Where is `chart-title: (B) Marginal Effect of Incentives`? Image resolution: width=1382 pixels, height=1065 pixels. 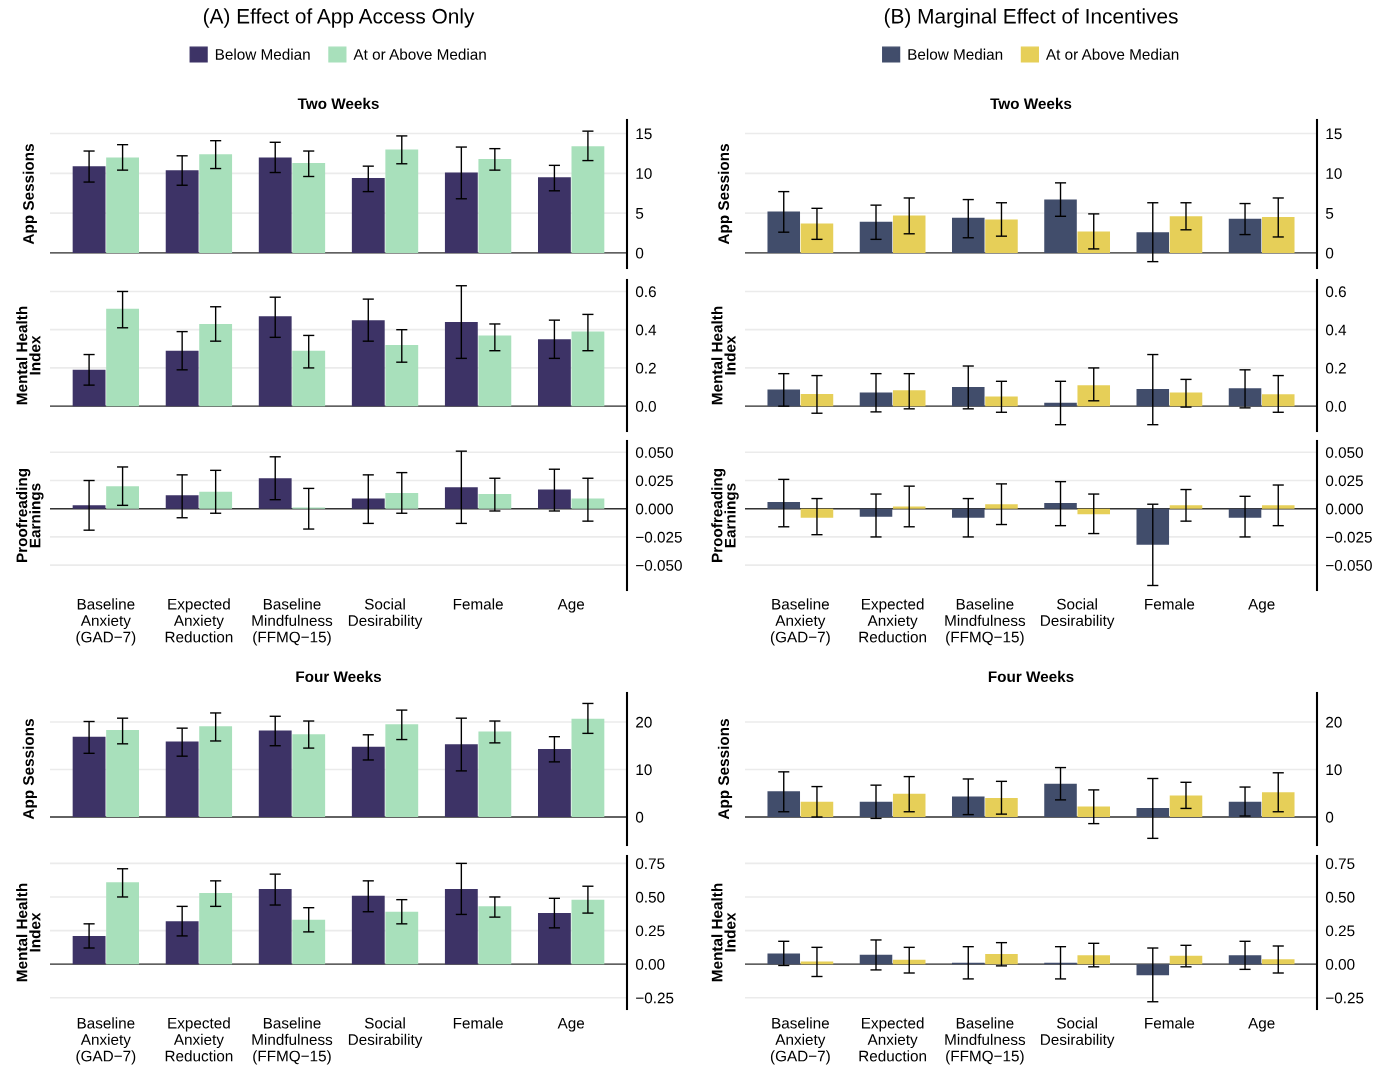
chart-title: (B) Marginal Effect of Incentives is located at coordinates (1031, 18).